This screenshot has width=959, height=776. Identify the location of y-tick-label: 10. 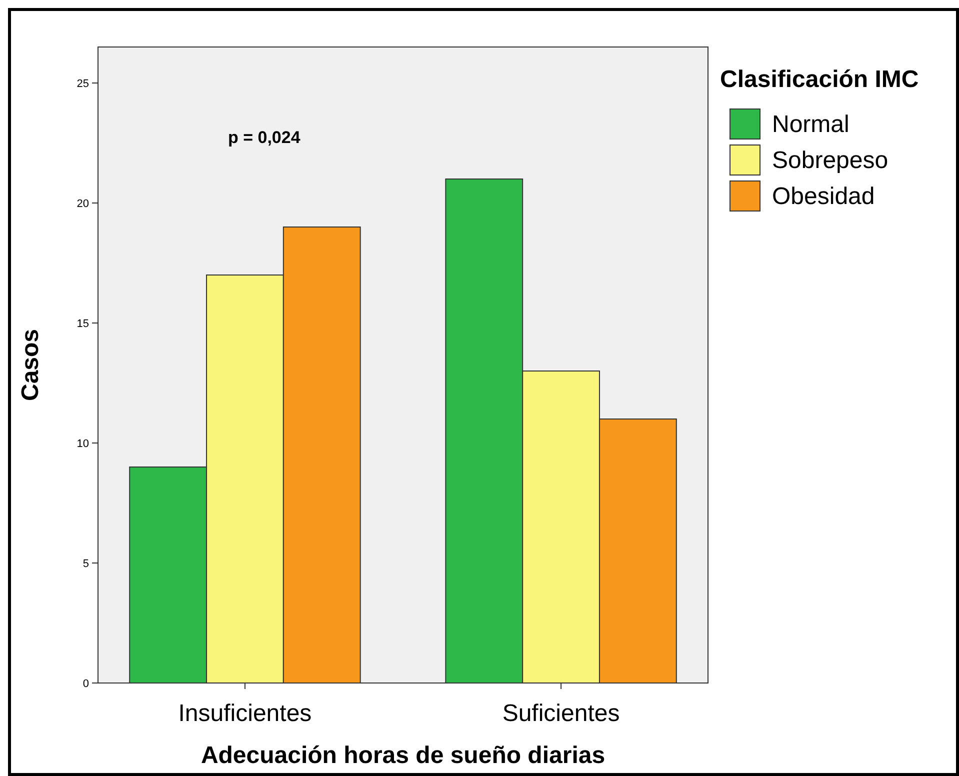
(82, 444).